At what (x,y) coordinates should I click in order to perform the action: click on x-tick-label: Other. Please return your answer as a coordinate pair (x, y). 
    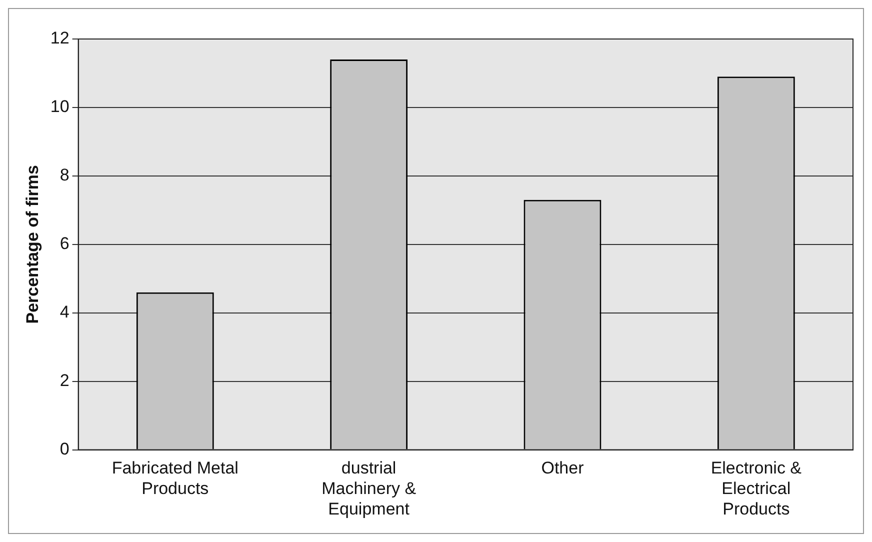
    Looking at the image, I should click on (562, 468).